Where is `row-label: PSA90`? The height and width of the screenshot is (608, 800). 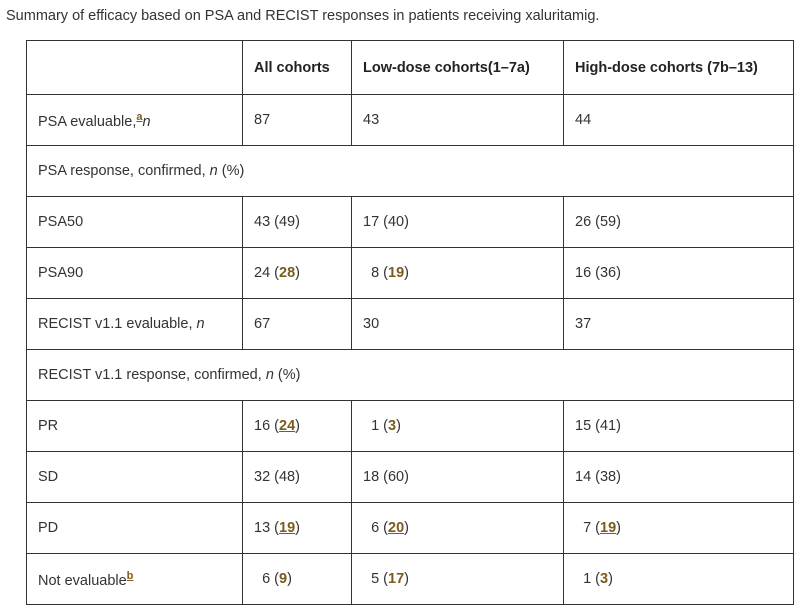 row-label: PSA90 is located at coordinates (134, 273).